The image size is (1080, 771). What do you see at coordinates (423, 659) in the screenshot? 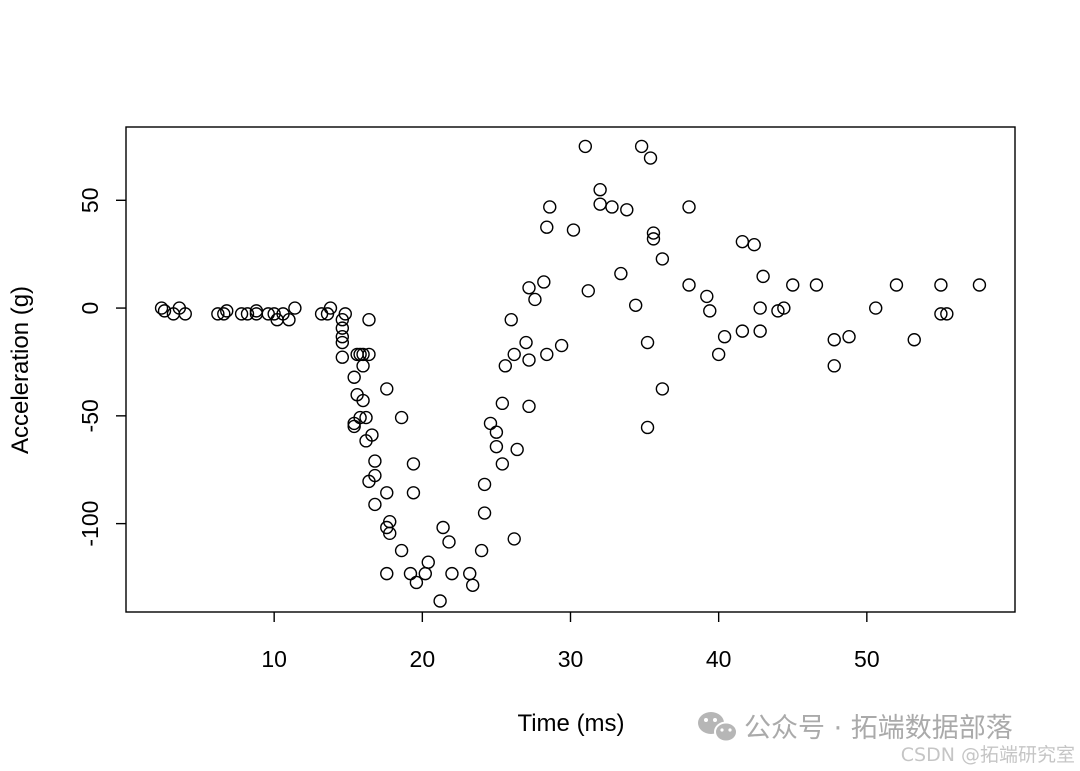
I see `x-tick-label: 20` at bounding box center [423, 659].